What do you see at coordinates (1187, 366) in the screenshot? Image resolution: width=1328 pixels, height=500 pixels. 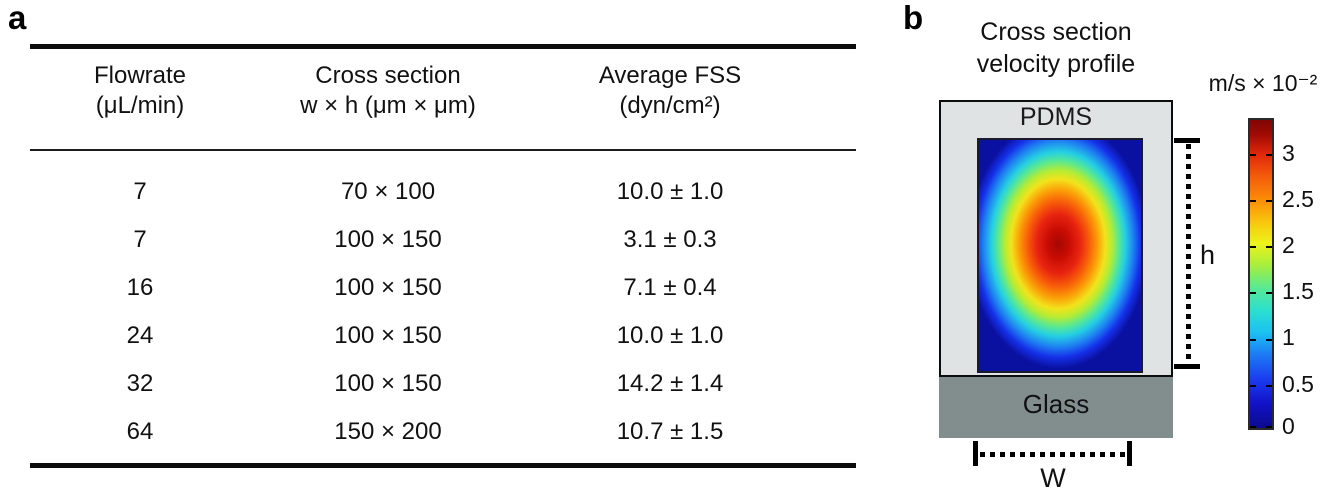 I see `h-dimension-bottom-cap` at bounding box center [1187, 366].